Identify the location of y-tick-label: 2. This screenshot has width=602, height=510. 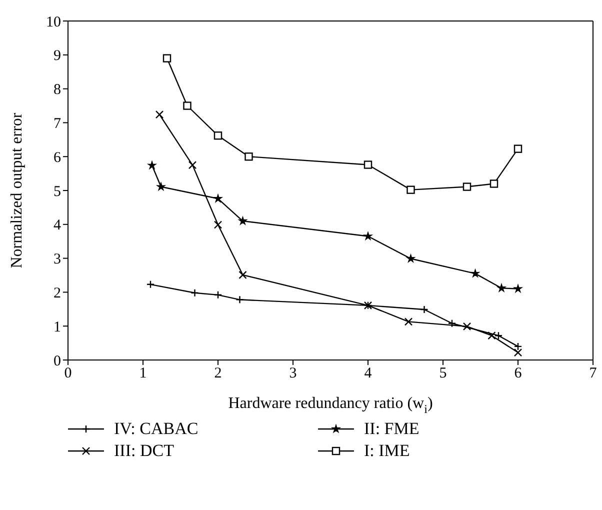
(57, 294).